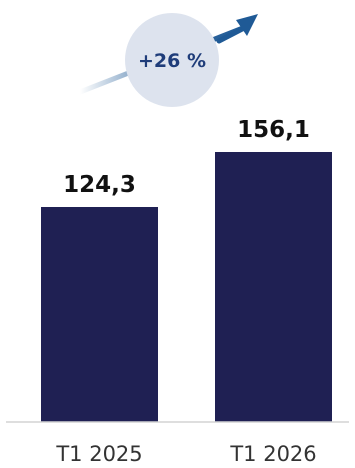 Image resolution: width=355 pixels, height=468 pixels. Describe the element at coordinates (185, 454) in the screenshot. I see `x-axis-tick-labels: T1 2025 T1 2026` at that location.